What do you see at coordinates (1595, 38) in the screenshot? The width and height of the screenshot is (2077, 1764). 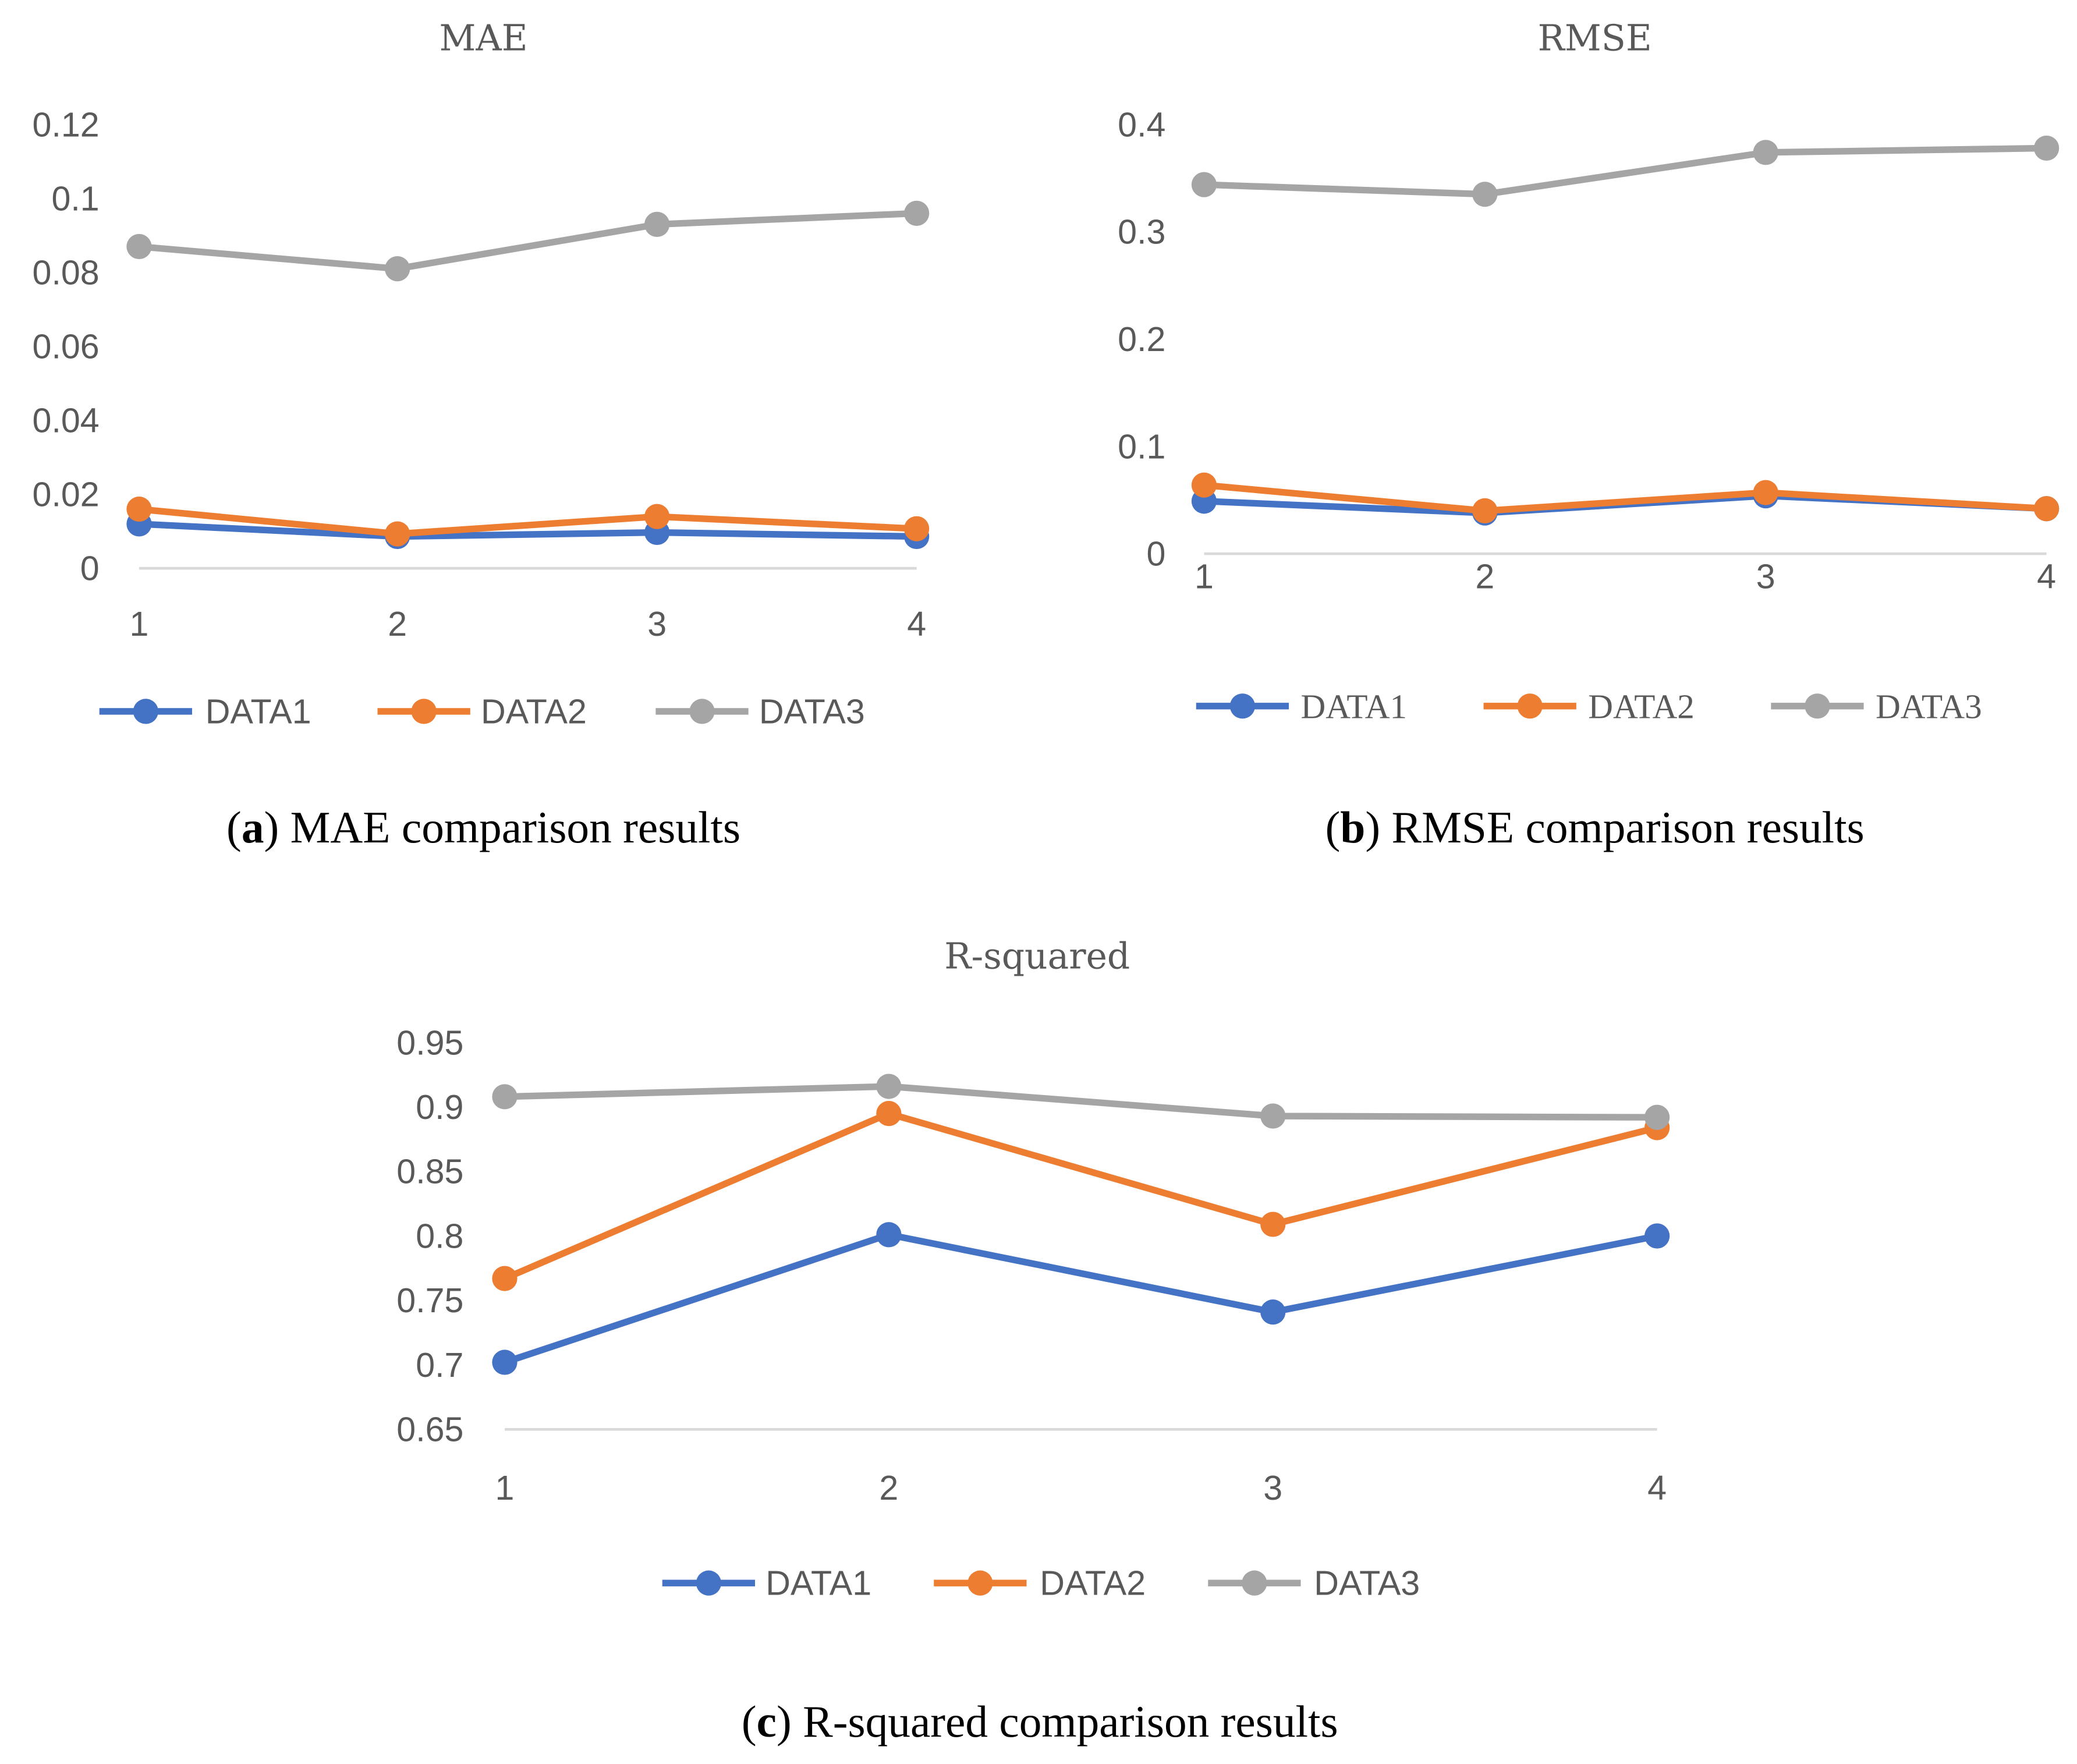 I see `chart-title: RMSE` at bounding box center [1595, 38].